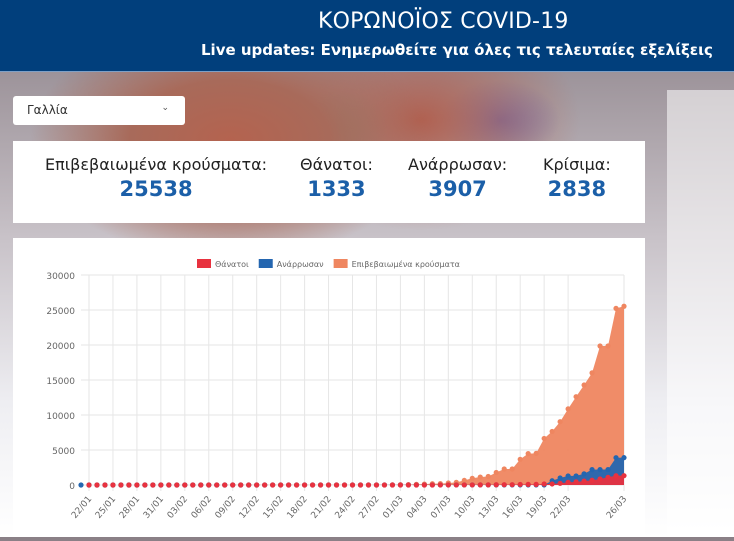 The image size is (734, 541). What do you see at coordinates (60, 382) in the screenshot?
I see `y-tick-label: 15000` at bounding box center [60, 382].